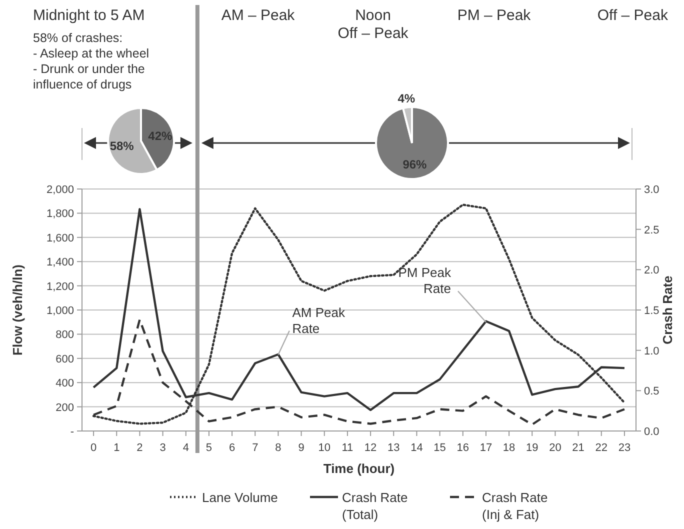 Image resolution: width=684 pixels, height=529 pixels. I want to click on y2-tick-label: 0.5, so click(652, 392).